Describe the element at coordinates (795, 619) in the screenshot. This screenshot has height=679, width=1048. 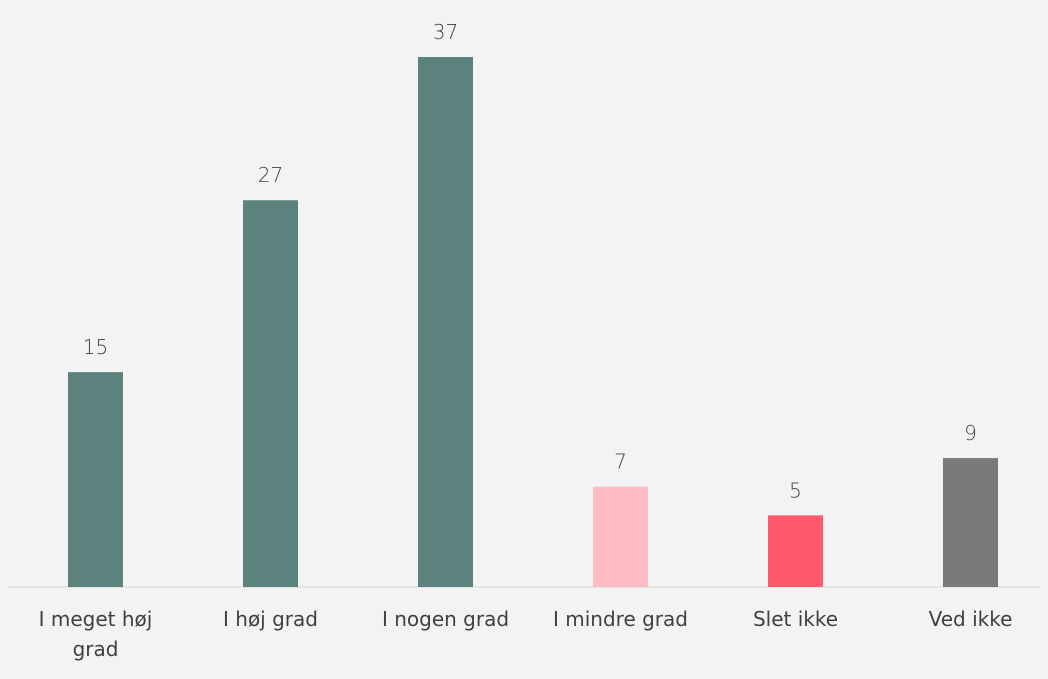
I see `x-tick-label: Slet ikke` at that location.